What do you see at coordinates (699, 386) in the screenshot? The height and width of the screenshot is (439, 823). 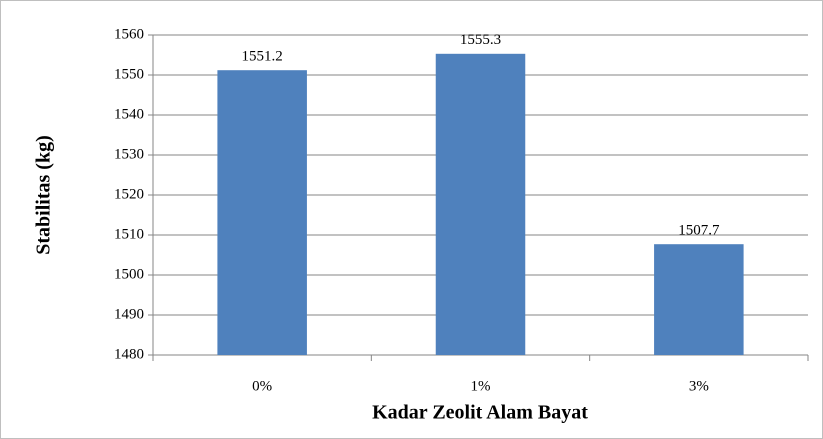 I see `x-tick-label: 3%` at bounding box center [699, 386].